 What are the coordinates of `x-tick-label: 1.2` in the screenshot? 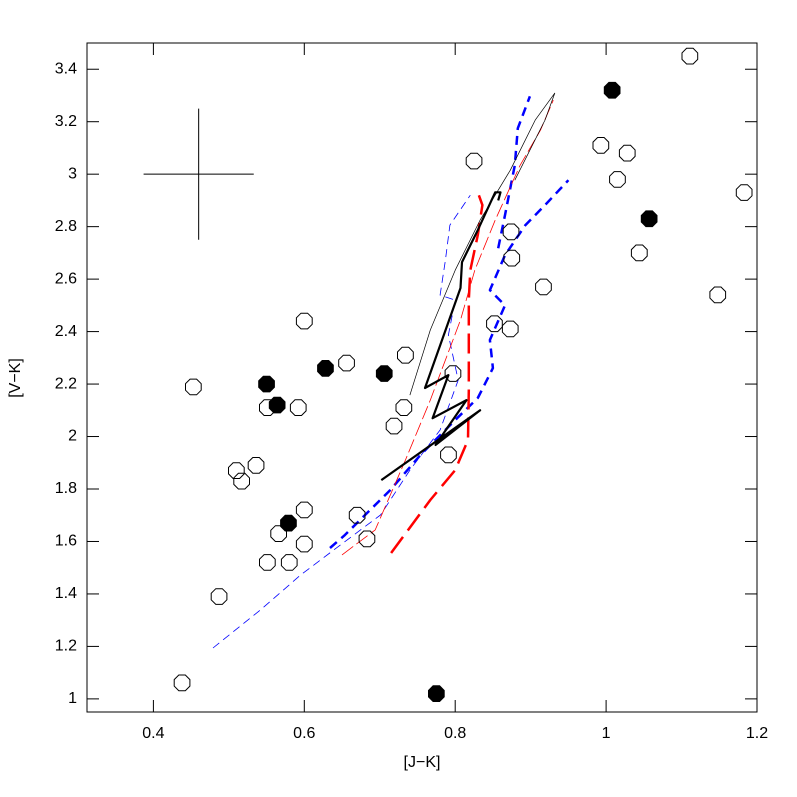 It's located at (757, 733).